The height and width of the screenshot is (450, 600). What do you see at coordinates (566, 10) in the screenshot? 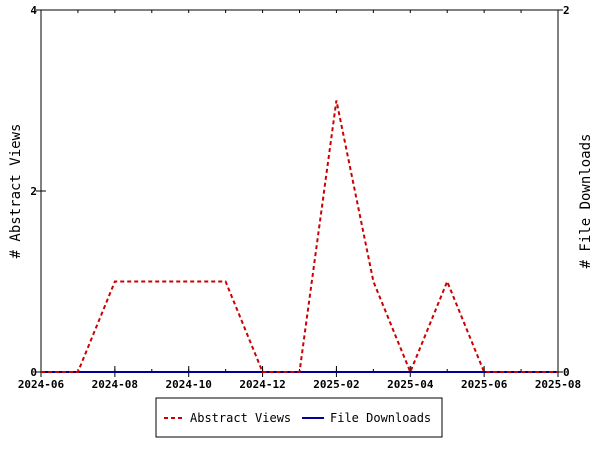
I see `y-right-tick-label: 2` at bounding box center [566, 10].